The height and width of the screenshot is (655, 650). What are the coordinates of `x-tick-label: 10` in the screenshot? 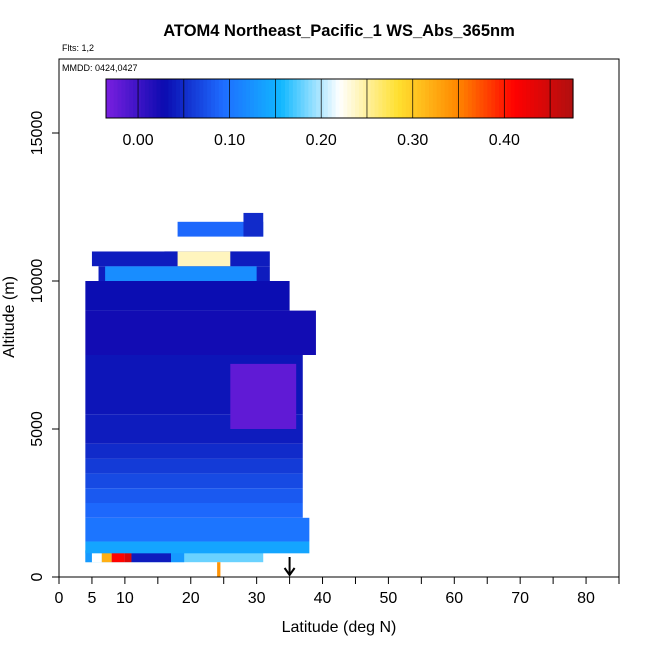 It's located at (125, 598).